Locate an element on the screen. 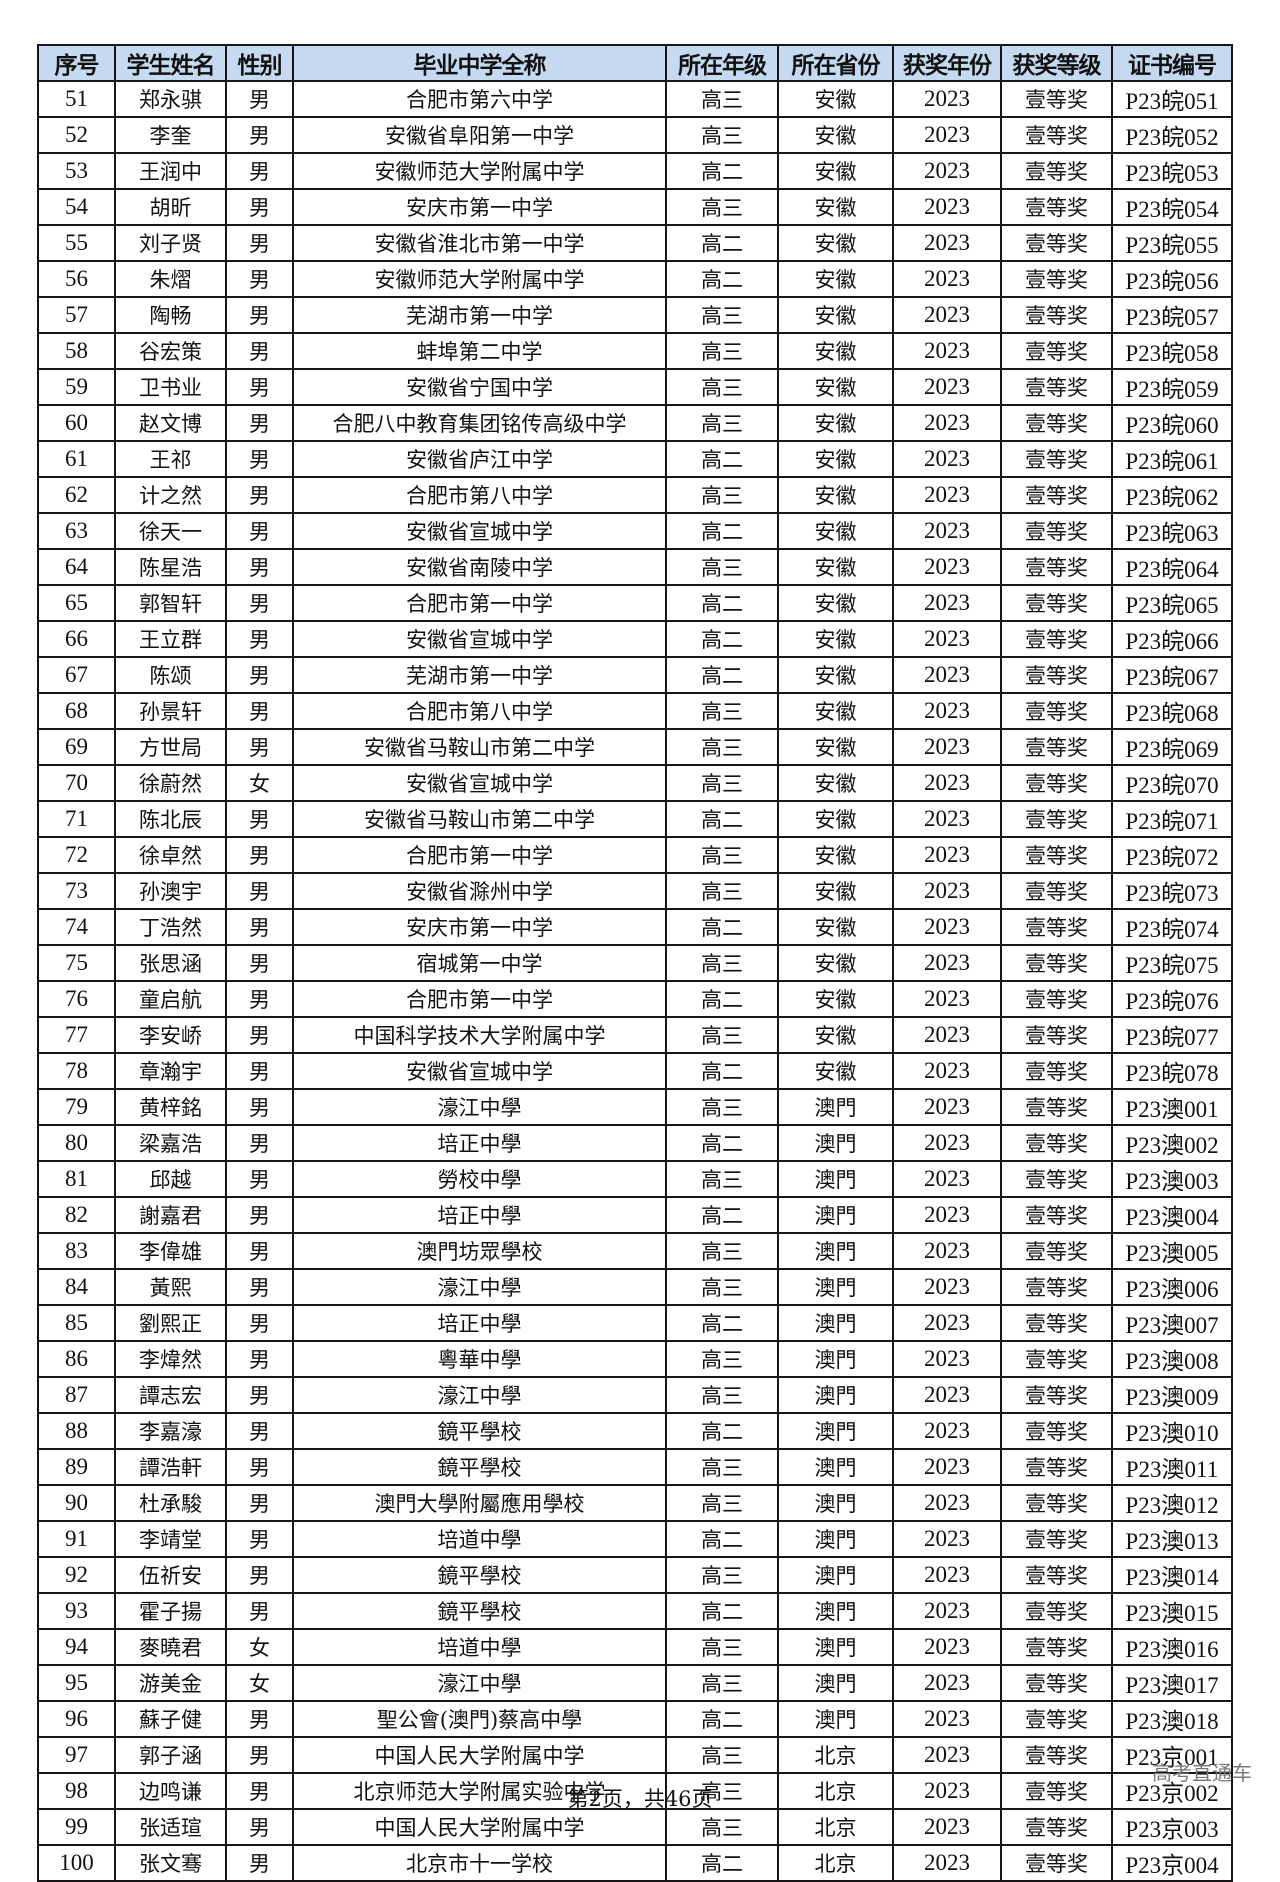  table-row: 97 郭子涵男中国人民大学附属中学 高三 北京 2023 壹等奖 P23京001 is located at coordinates (635, 1755).